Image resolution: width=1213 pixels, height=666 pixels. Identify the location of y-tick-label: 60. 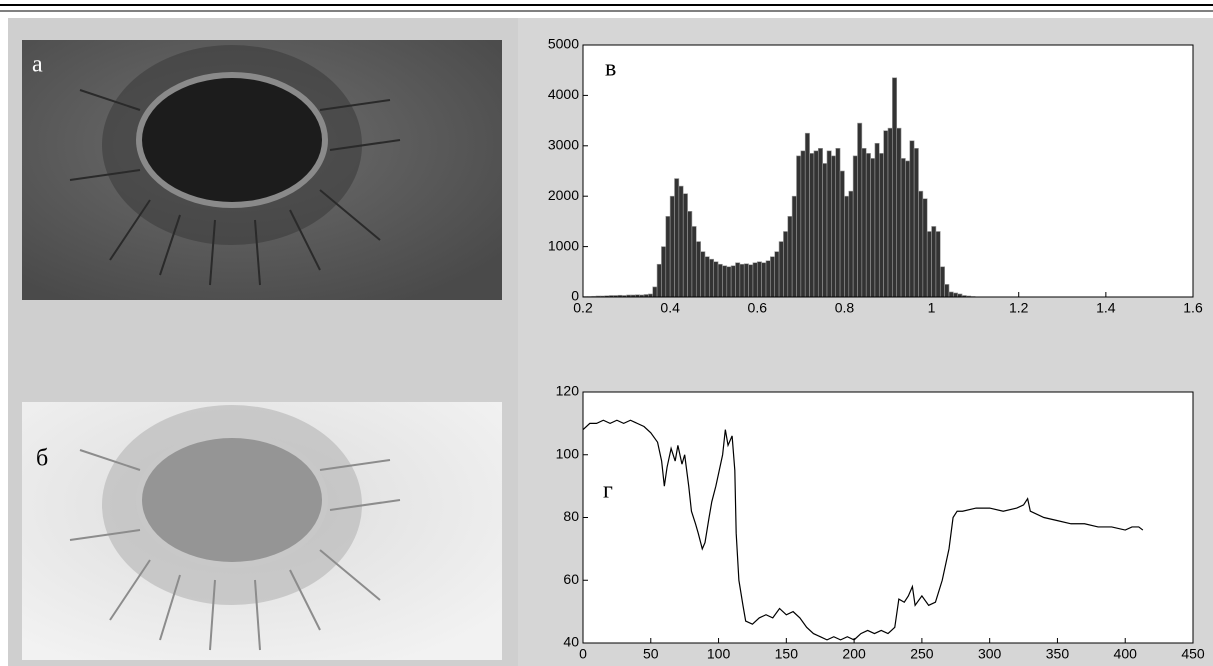
(571, 579).